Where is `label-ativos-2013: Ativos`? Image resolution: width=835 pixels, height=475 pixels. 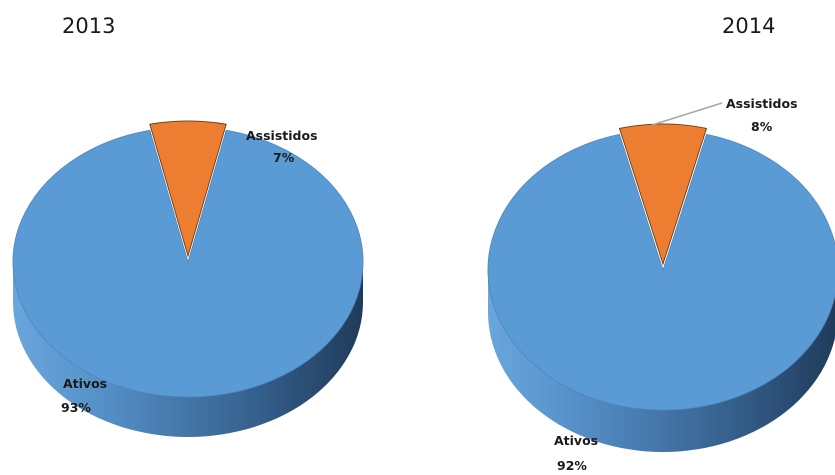 label-ativos-2013: Ativos is located at coordinates (85, 383).